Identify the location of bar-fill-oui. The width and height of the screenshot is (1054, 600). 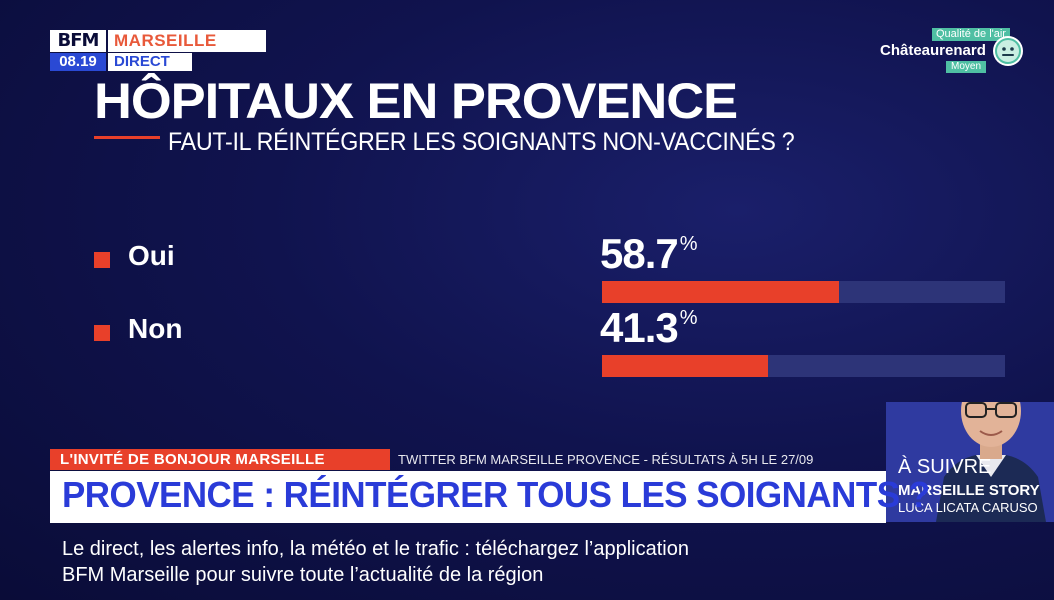
(720, 292).